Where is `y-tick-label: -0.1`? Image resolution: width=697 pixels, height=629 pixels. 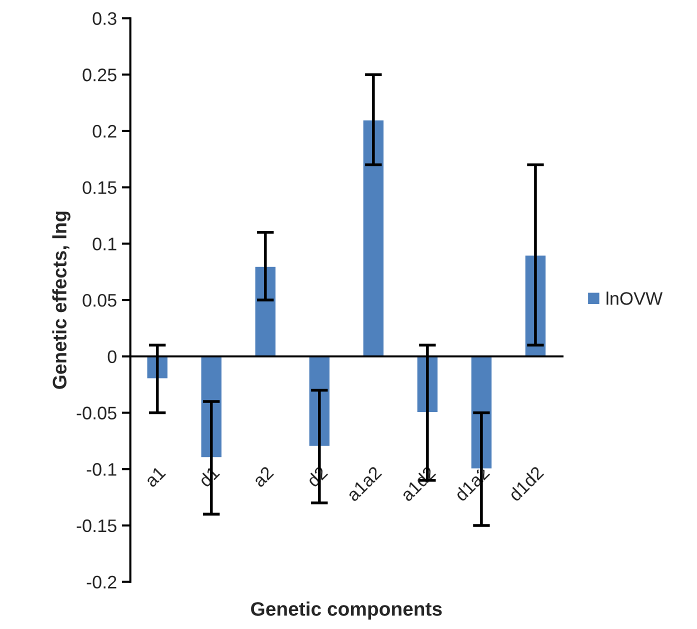
y-tick-label: -0.1 is located at coordinates (101, 469).